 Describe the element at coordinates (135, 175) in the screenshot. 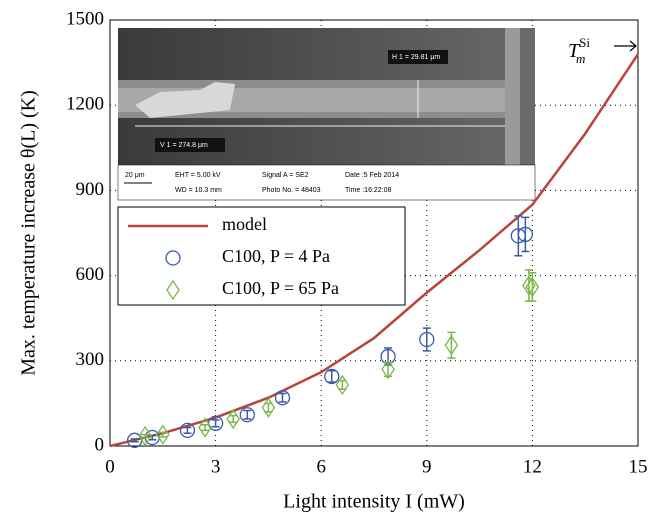

I see `inset-text: 20 μm` at that location.